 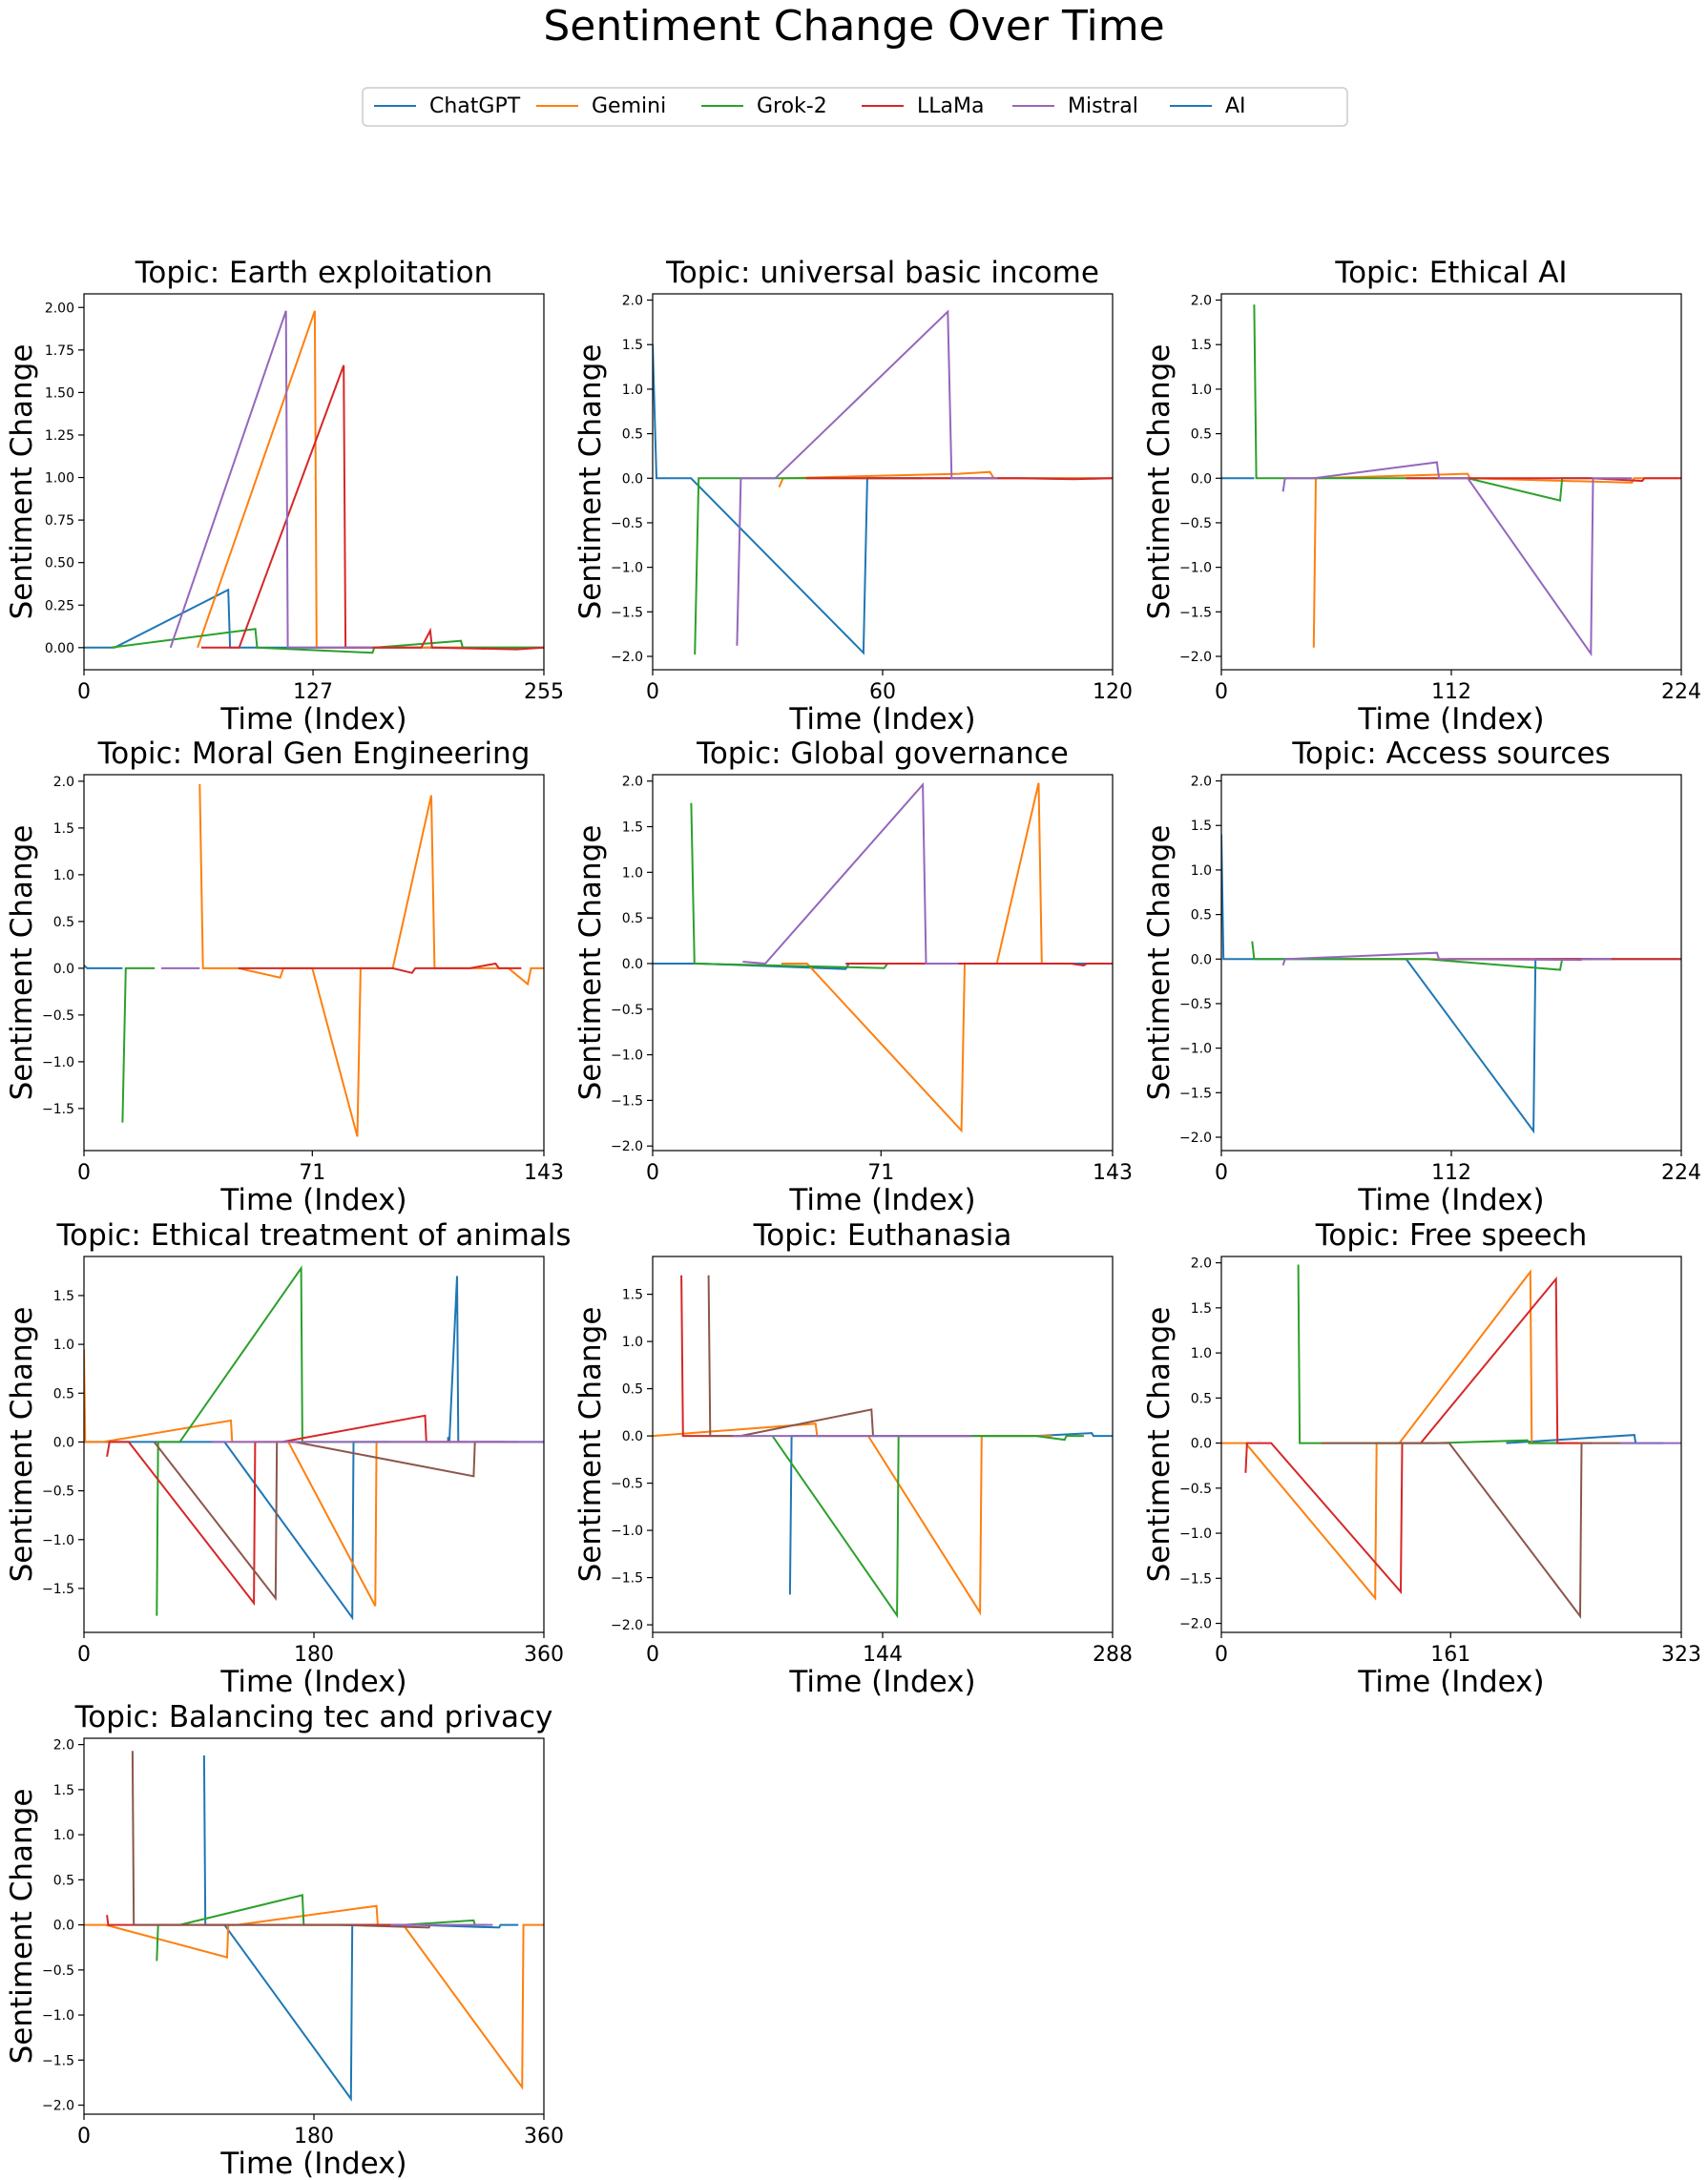 What do you see at coordinates (59, 564) in the screenshot?
I see `y-tick-label: 0.50` at bounding box center [59, 564].